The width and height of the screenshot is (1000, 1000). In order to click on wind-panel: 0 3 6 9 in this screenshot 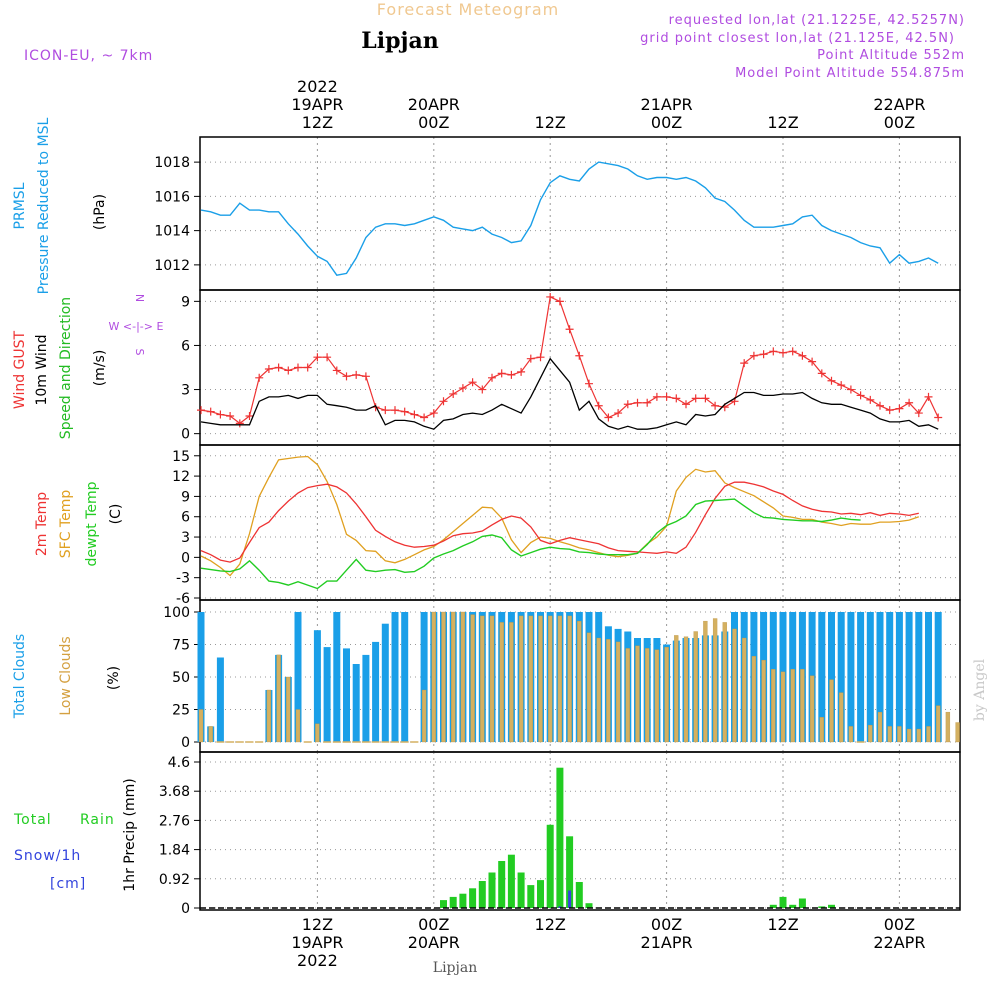, I will do `click(571, 367)`.